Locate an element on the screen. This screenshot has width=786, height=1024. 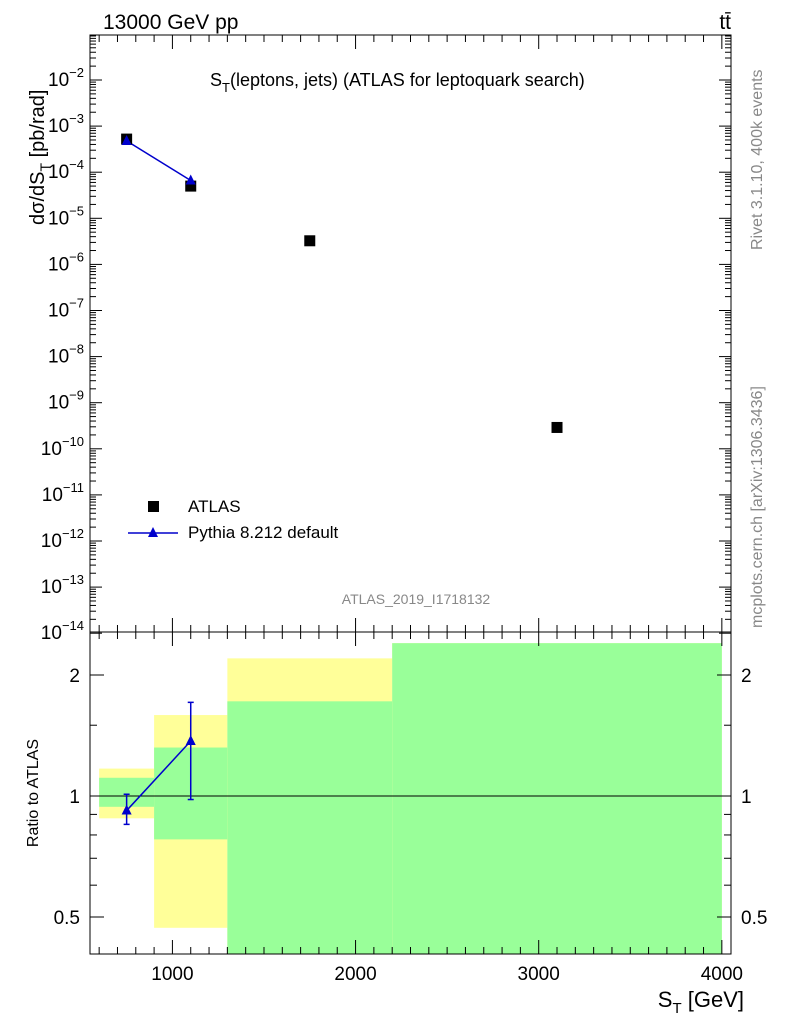
pythia-ratio-line is located at coordinates (159, 776).